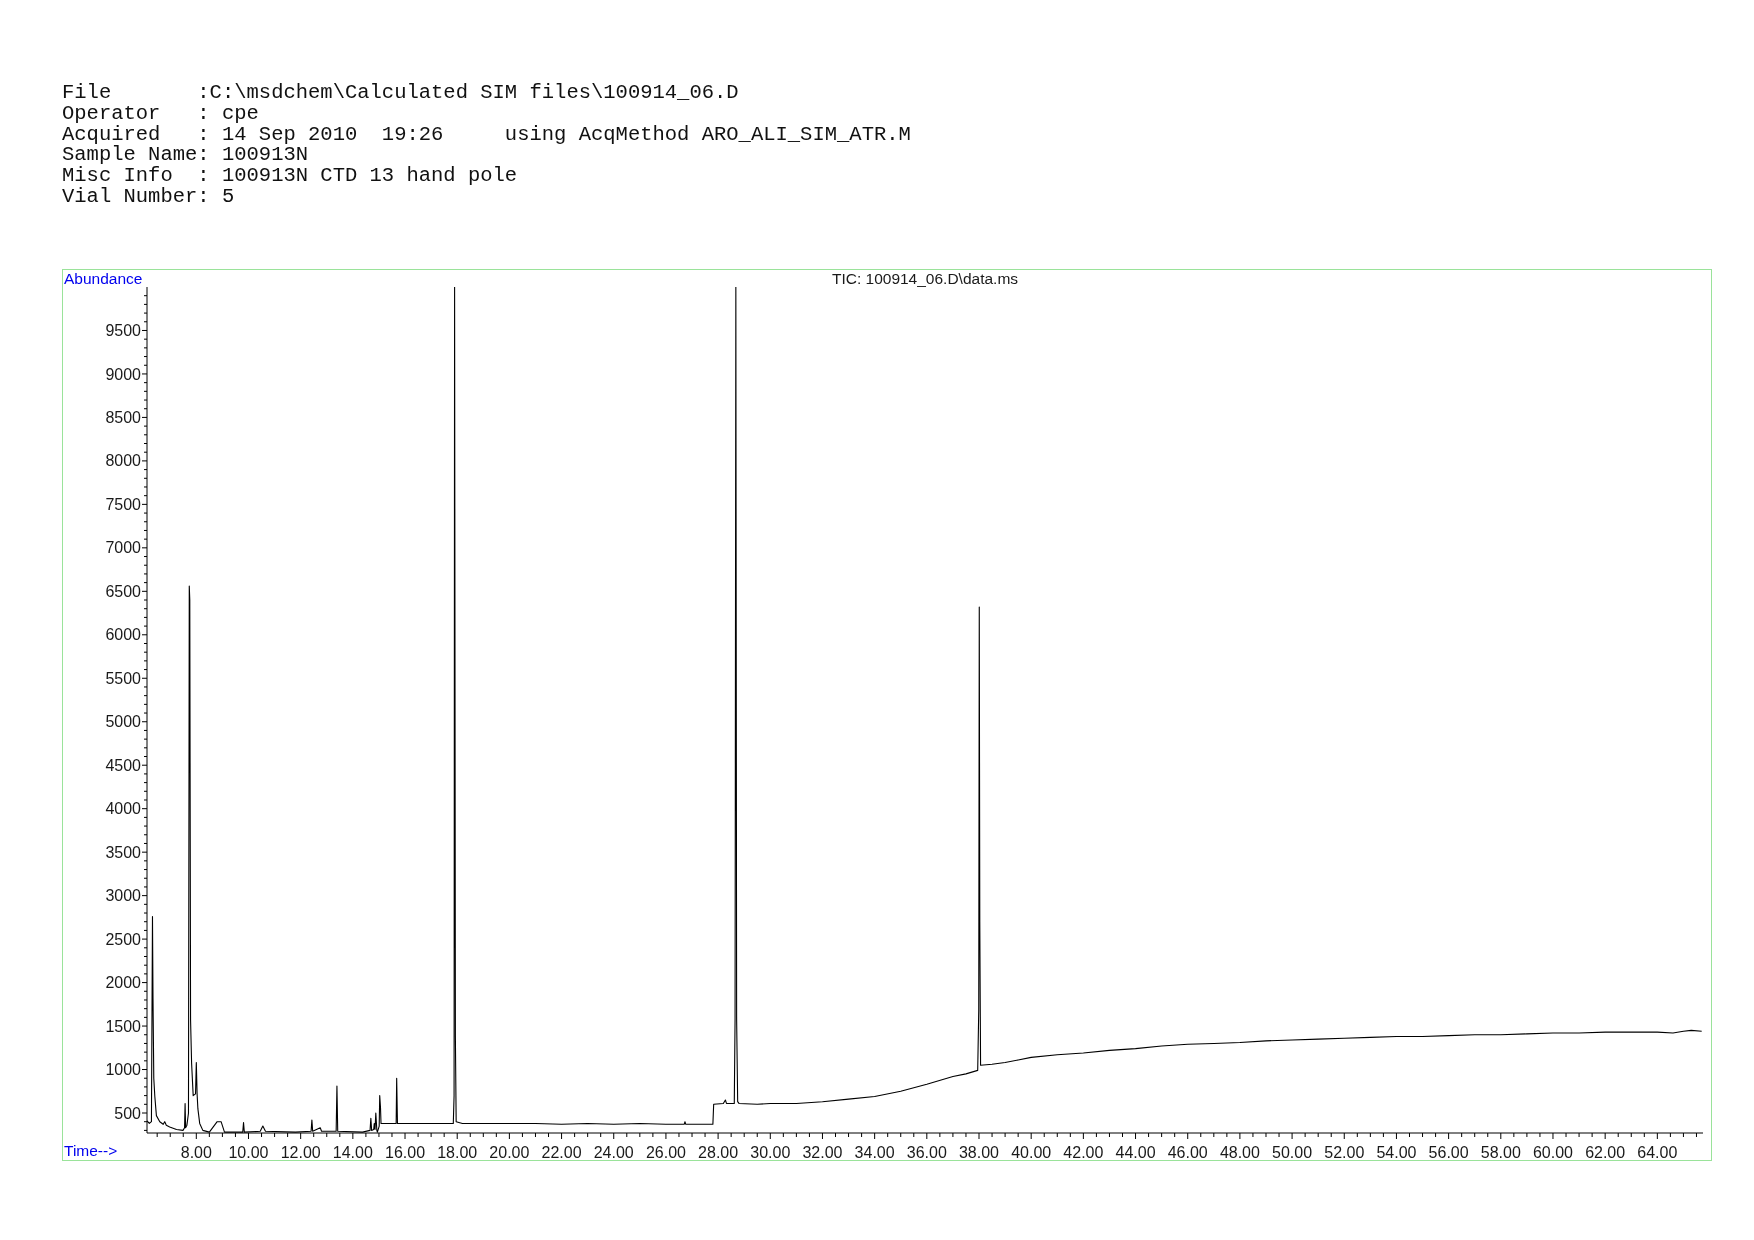  What do you see at coordinates (123, 722) in the screenshot?
I see `y-tick-label: 5000` at bounding box center [123, 722].